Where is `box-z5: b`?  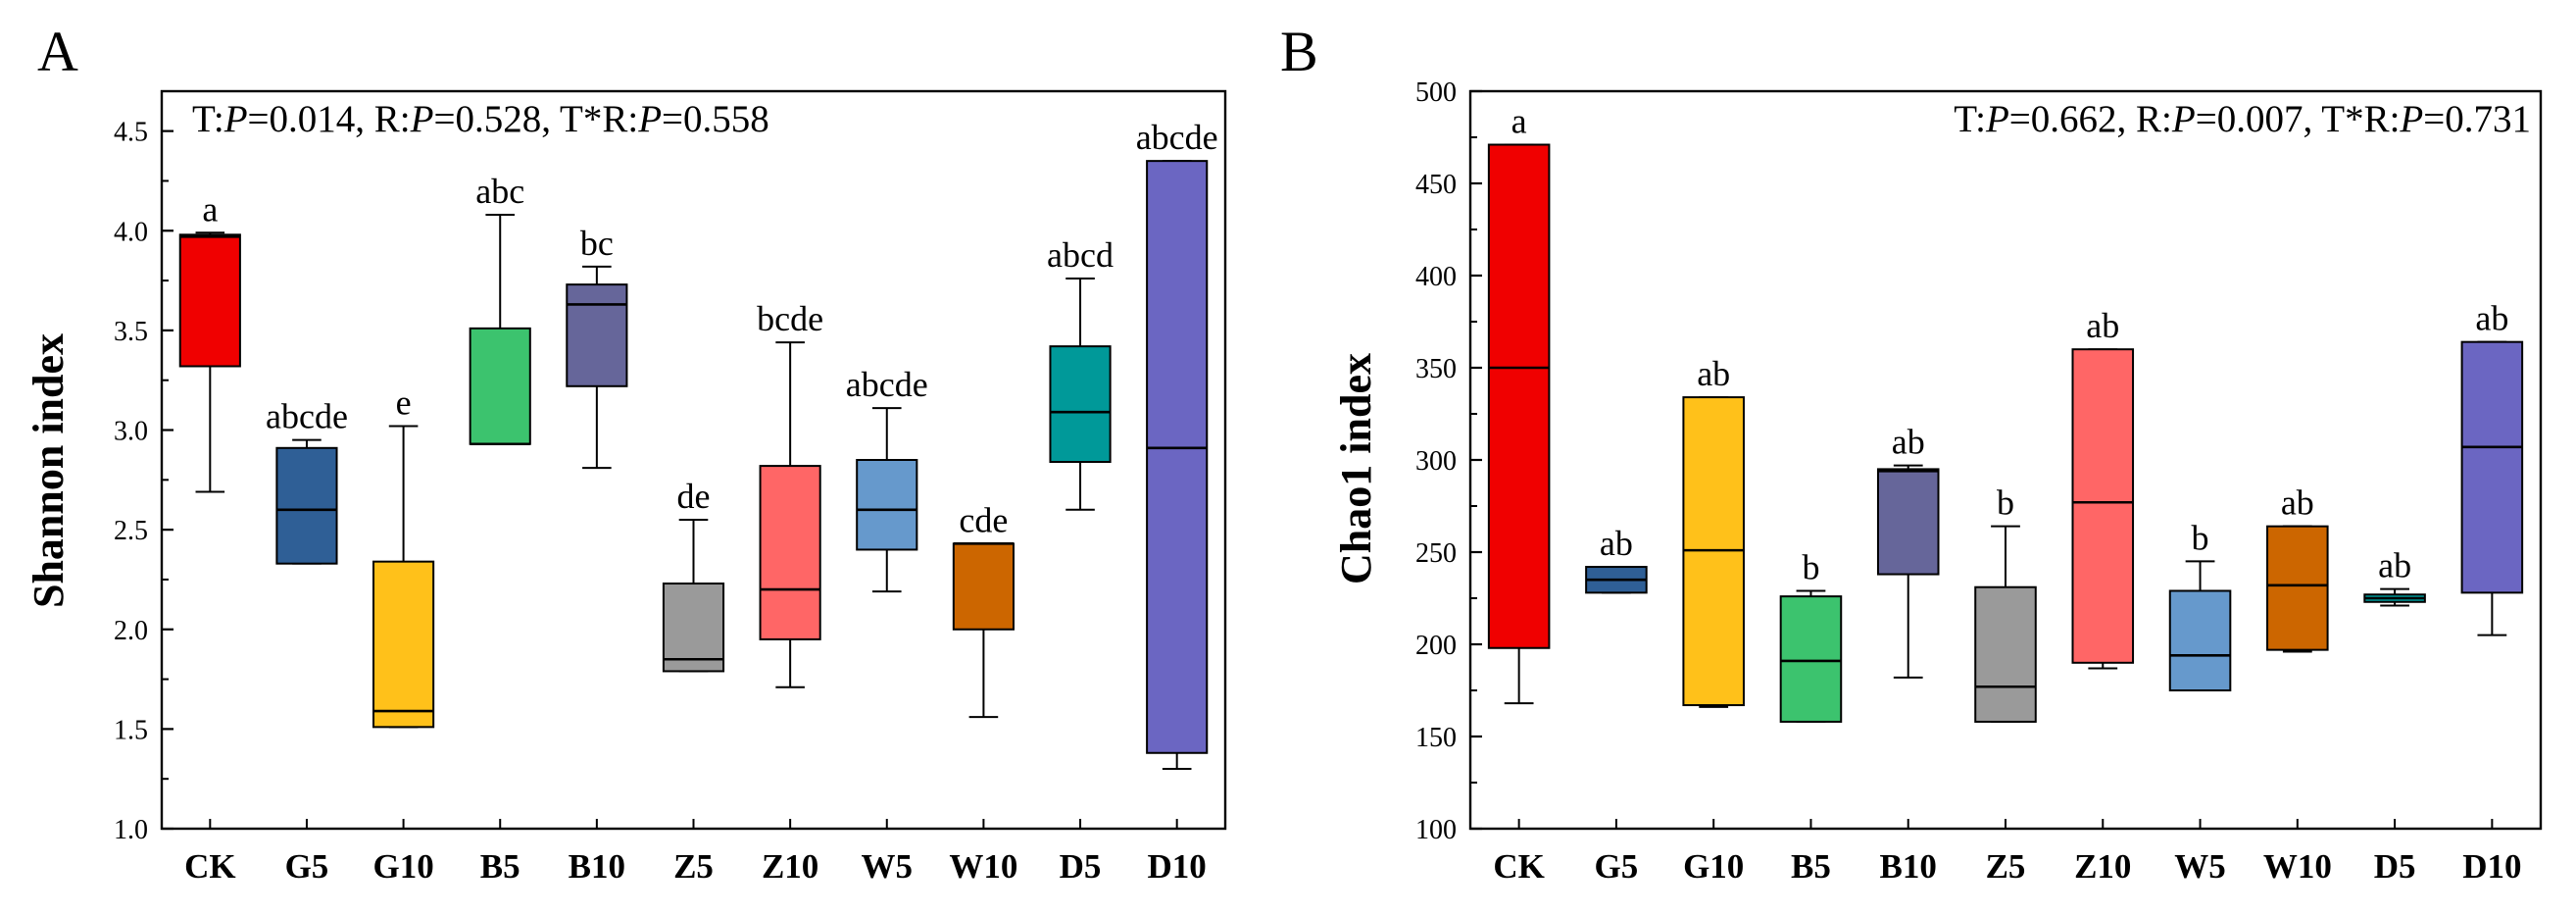
box-z5: b is located at coordinates (2005, 603).